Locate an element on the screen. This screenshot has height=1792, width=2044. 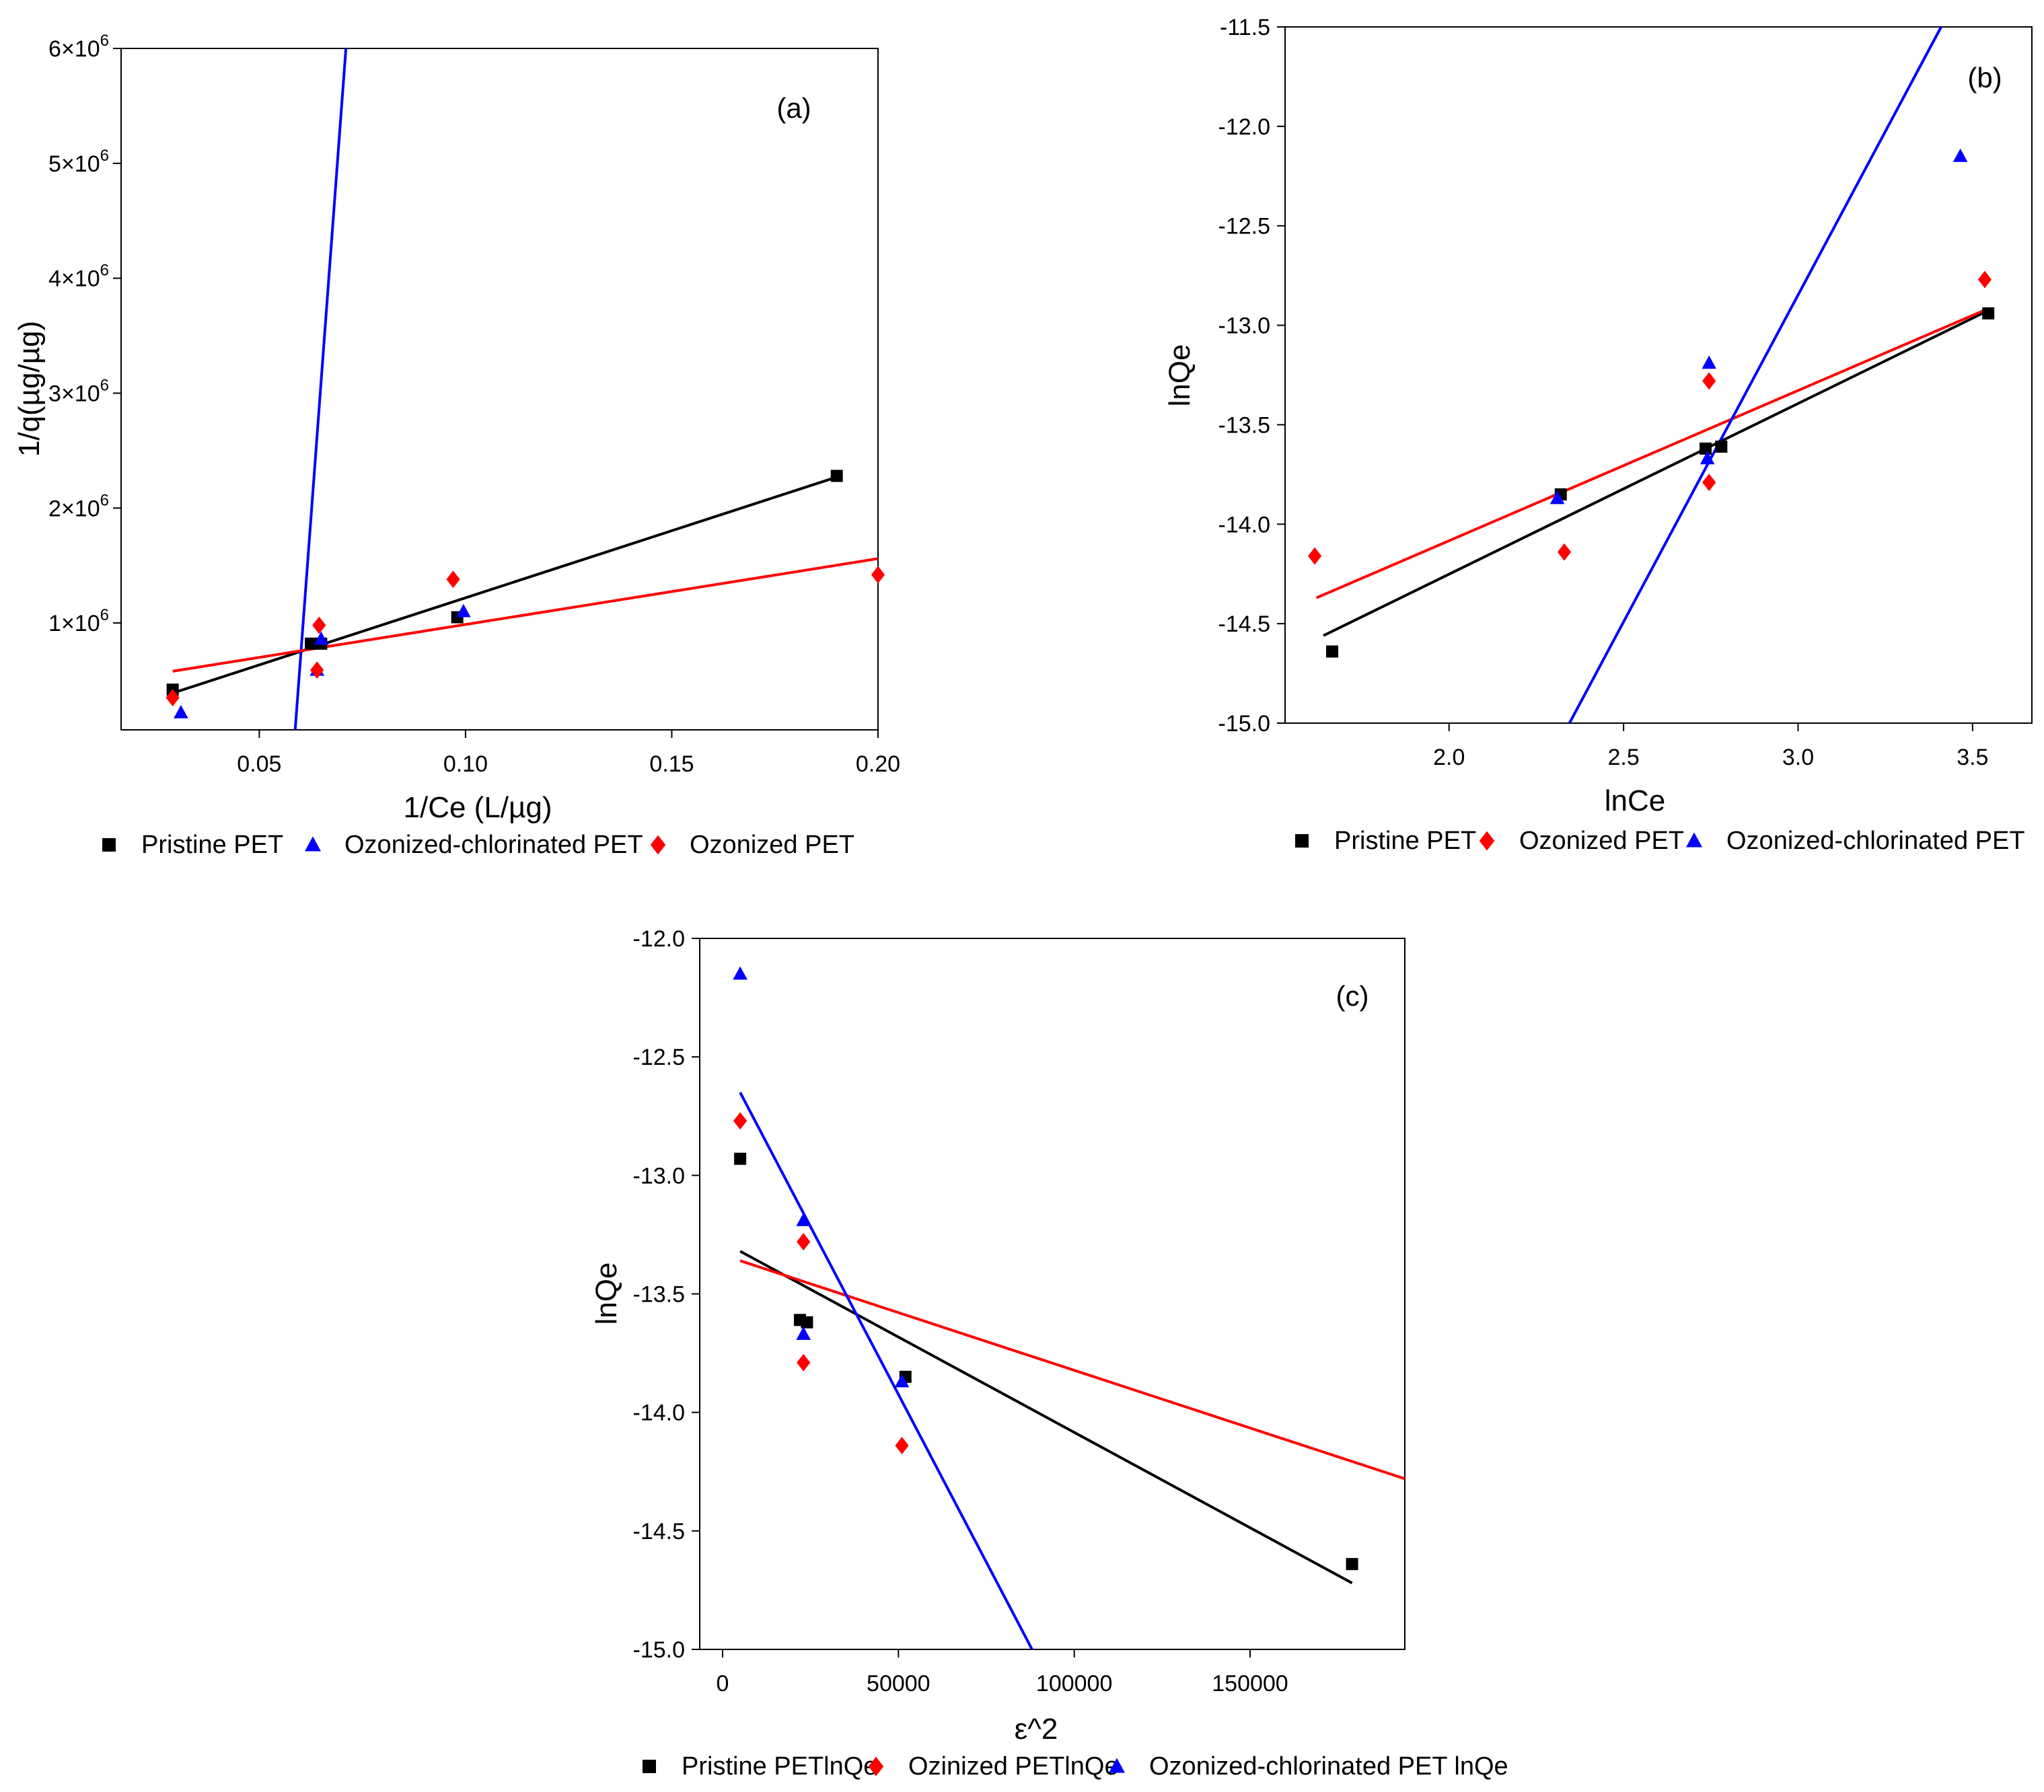
x-tick-label: 0.10 is located at coordinates (465, 764).